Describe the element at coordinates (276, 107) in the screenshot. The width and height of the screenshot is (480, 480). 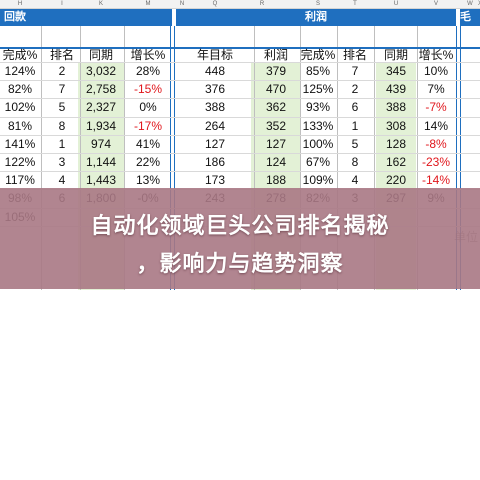
I see `table-cell: 362` at that location.